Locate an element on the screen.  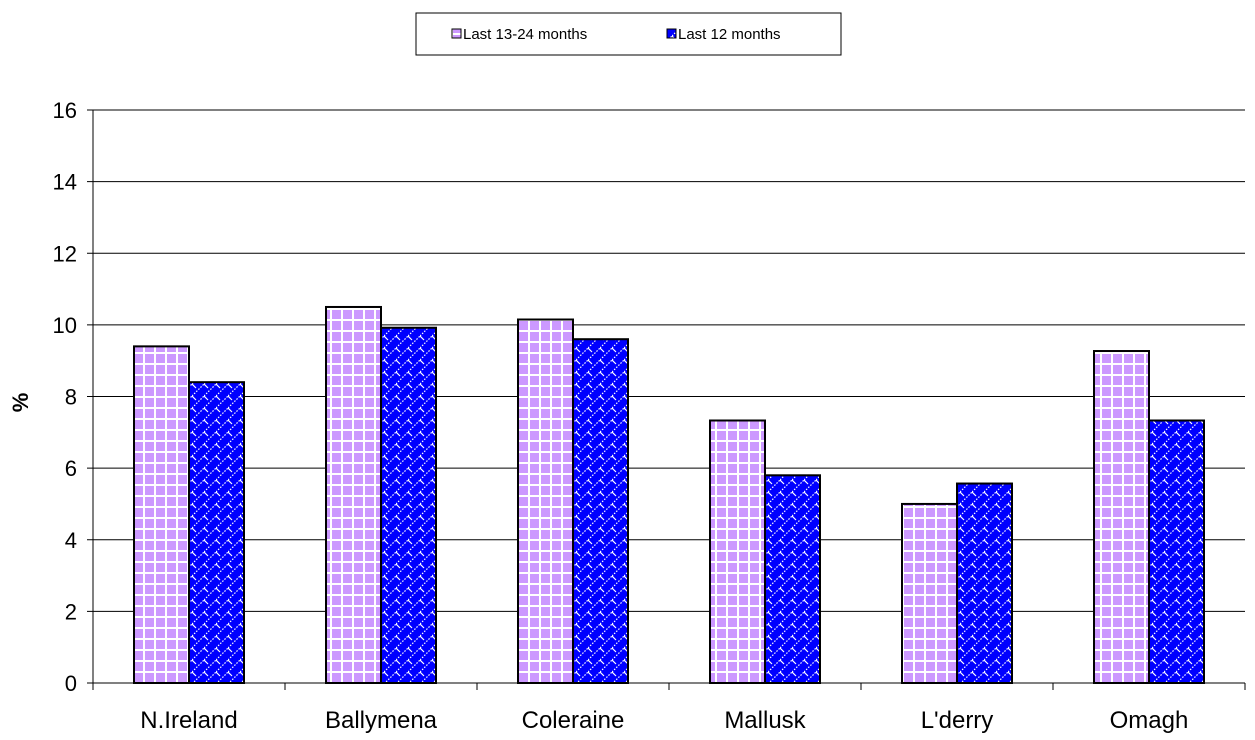
y-axis-label: % is located at coordinates (20, 403).